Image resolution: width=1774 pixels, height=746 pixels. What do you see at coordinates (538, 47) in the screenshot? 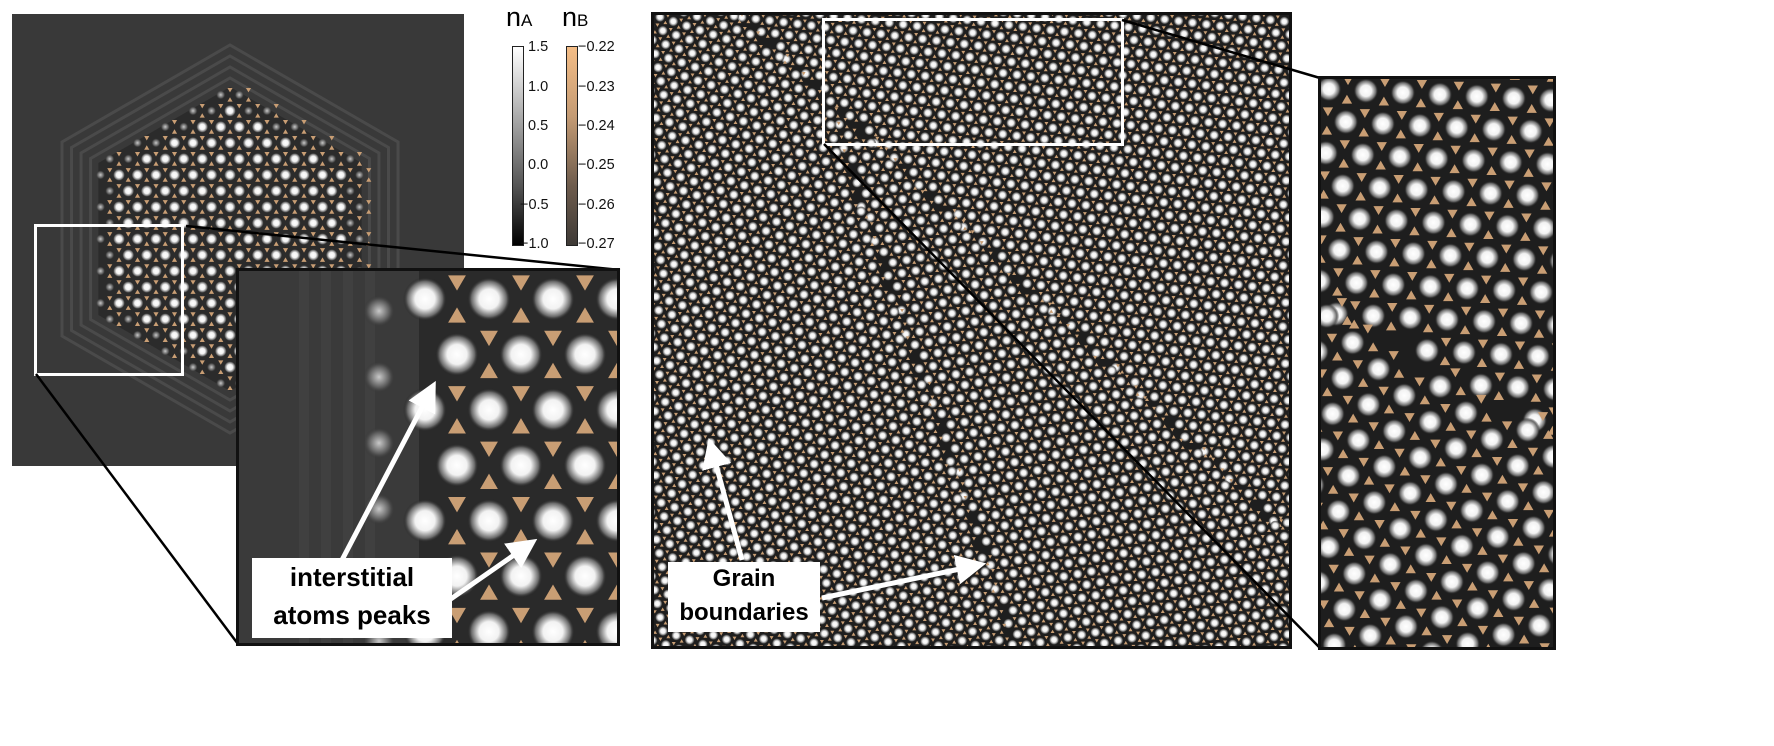
I see `colorbar-a-tick: 1.5` at bounding box center [538, 47].